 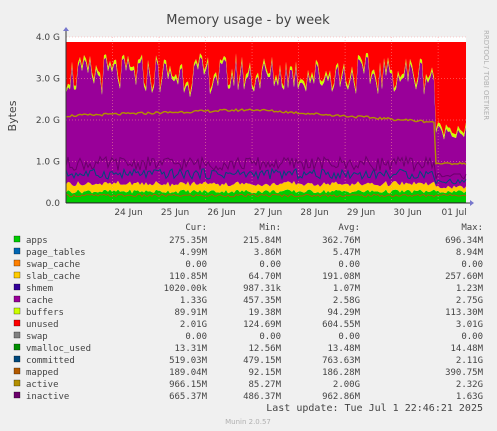 I want to click on x-tick-label: 29 Jun, so click(x=361, y=213).